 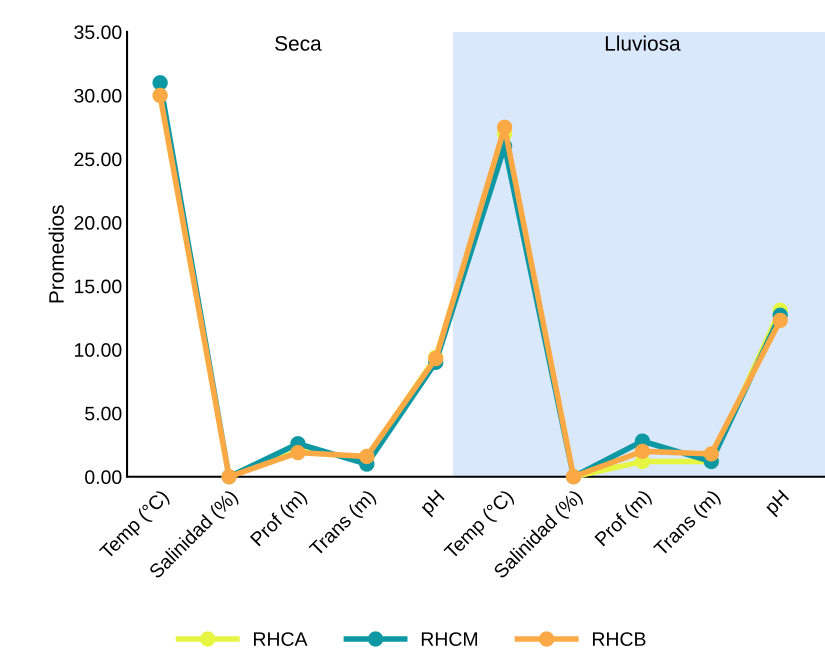 I want to click on y-tick-label: 5.00, so click(x=103, y=413).